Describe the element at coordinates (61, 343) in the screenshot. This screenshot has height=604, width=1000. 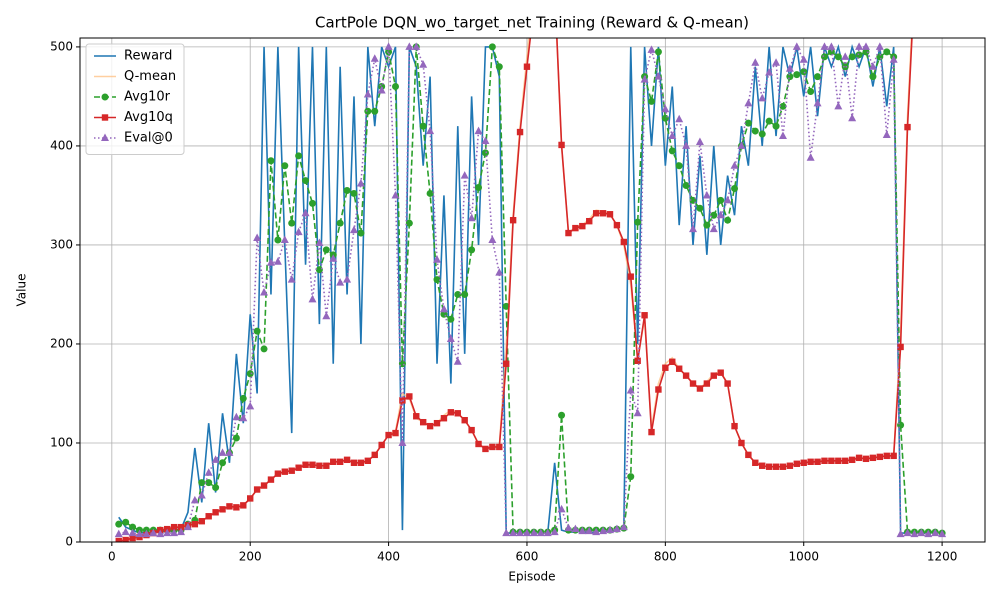
I see `y-tick-label: 200` at that location.